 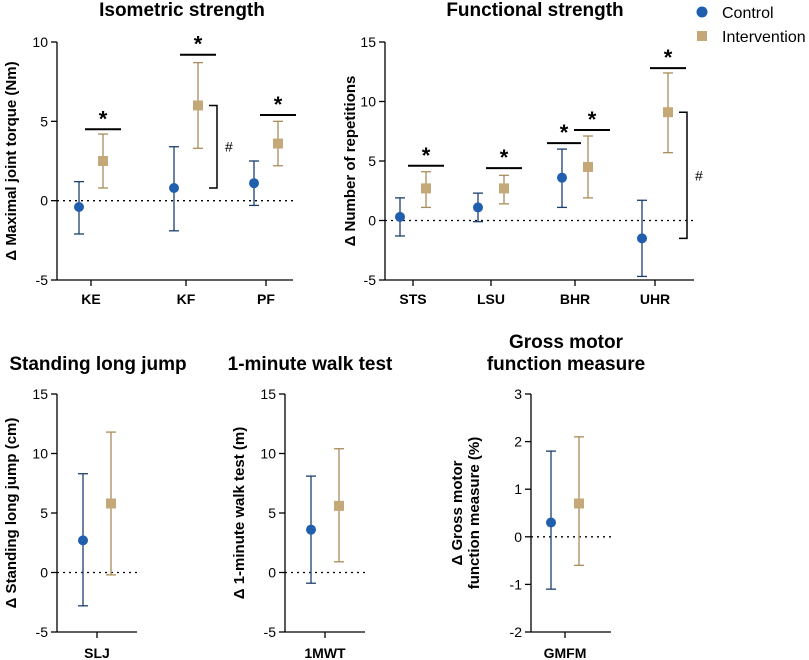 What do you see at coordinates (534, 10) in the screenshot?
I see `chart-title: Functional strength` at bounding box center [534, 10].